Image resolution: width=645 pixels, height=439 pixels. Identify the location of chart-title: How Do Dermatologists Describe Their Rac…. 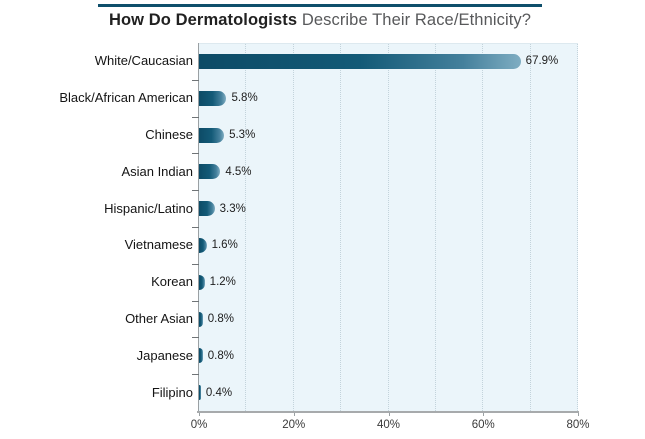
(320, 20).